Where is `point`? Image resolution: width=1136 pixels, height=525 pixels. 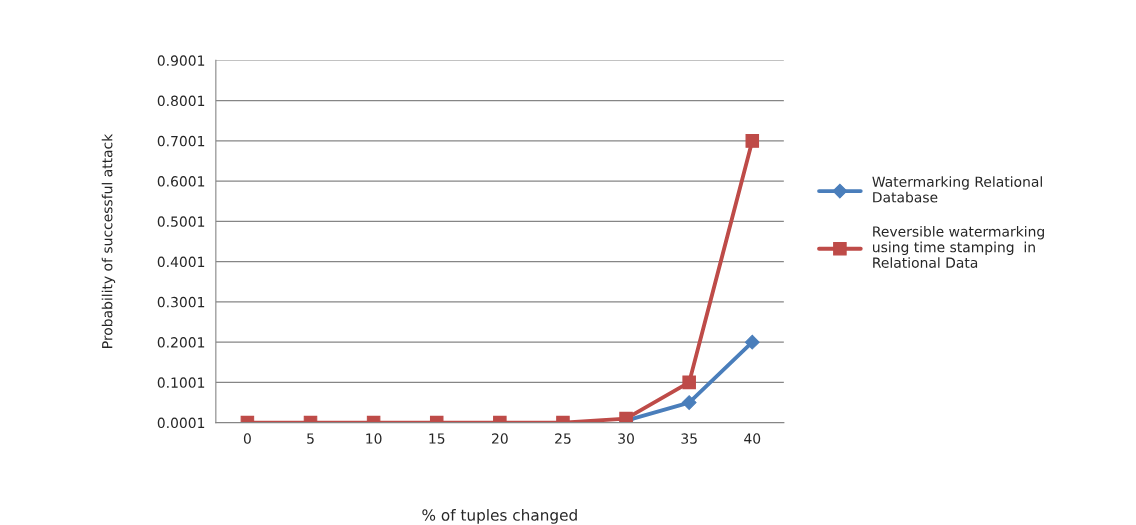
point is located at coordinates (752, 141).